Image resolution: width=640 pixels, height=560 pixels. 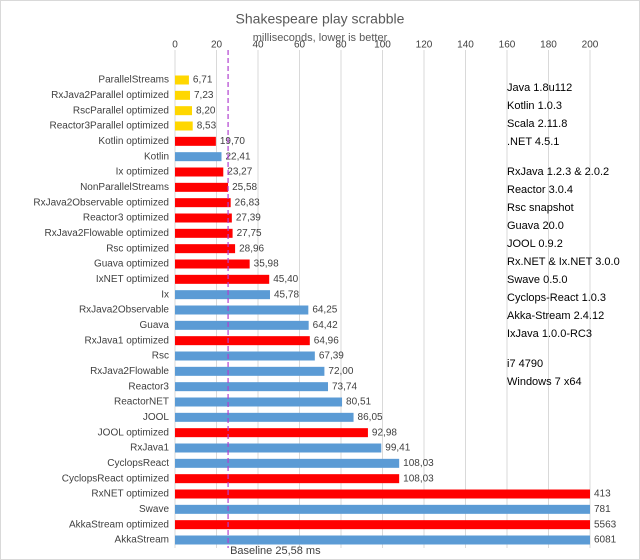 I want to click on value-label: 23,27, so click(x=239, y=172).